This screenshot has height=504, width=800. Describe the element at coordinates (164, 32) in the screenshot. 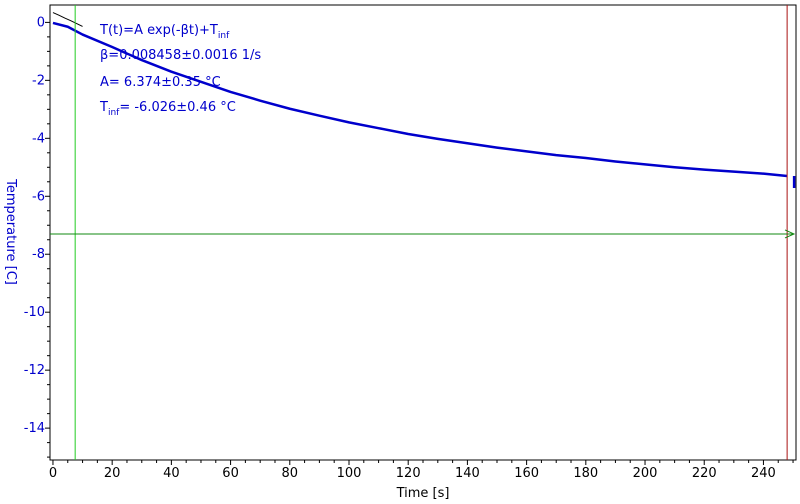

I see `formula-annotation: T(t)=A exp(-βt)+Tinf` at that location.